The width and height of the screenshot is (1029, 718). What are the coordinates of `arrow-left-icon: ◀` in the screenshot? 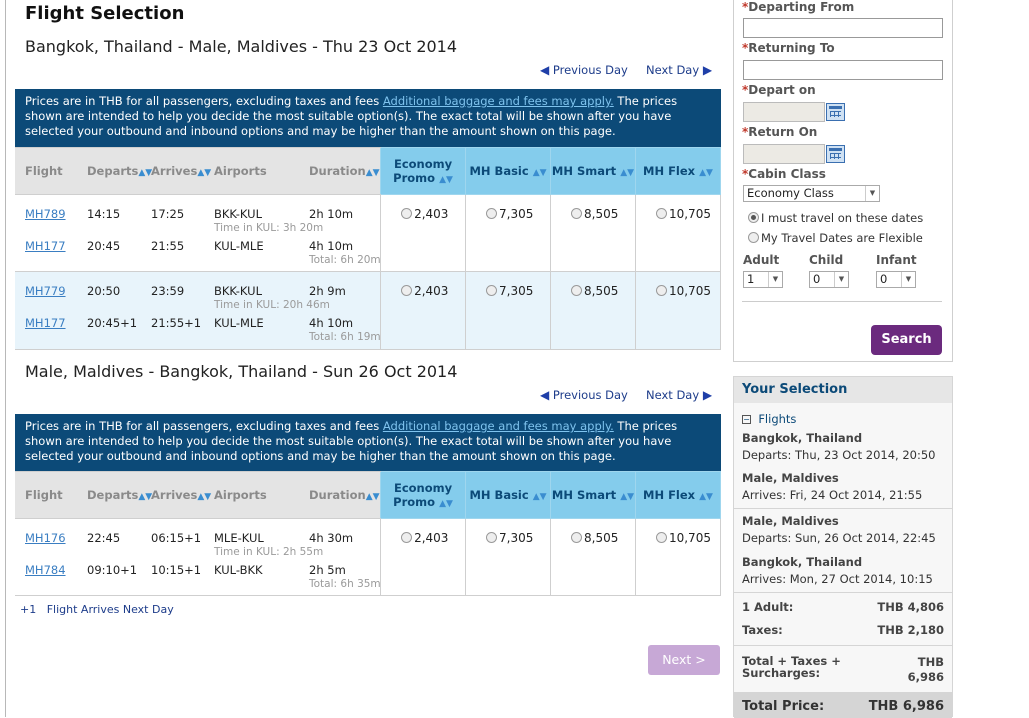 It's located at (545, 70).